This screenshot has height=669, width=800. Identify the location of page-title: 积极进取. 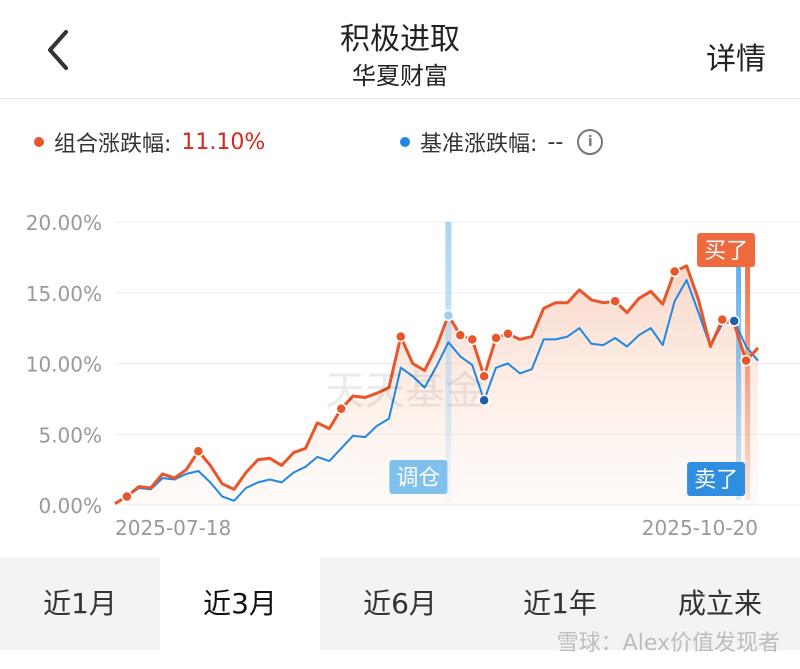
(400, 39).